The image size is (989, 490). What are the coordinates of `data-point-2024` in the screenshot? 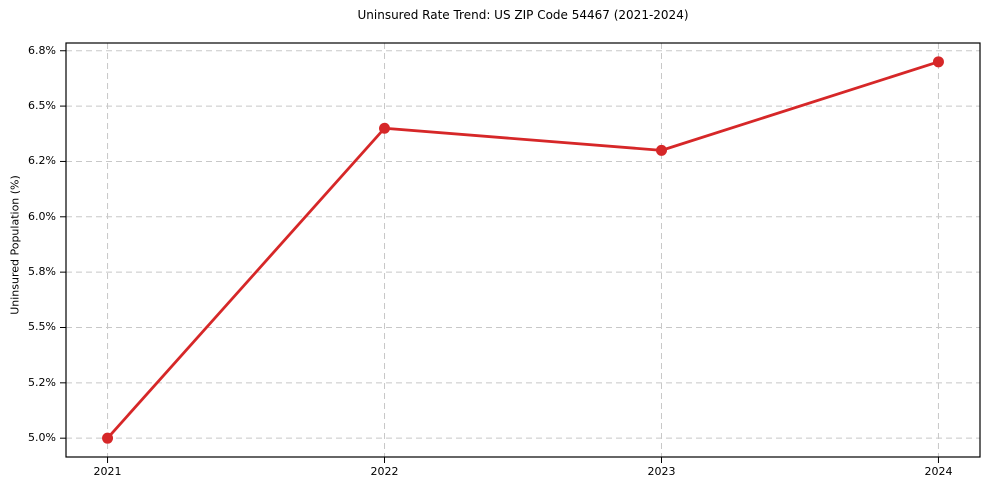 It's located at (938, 62).